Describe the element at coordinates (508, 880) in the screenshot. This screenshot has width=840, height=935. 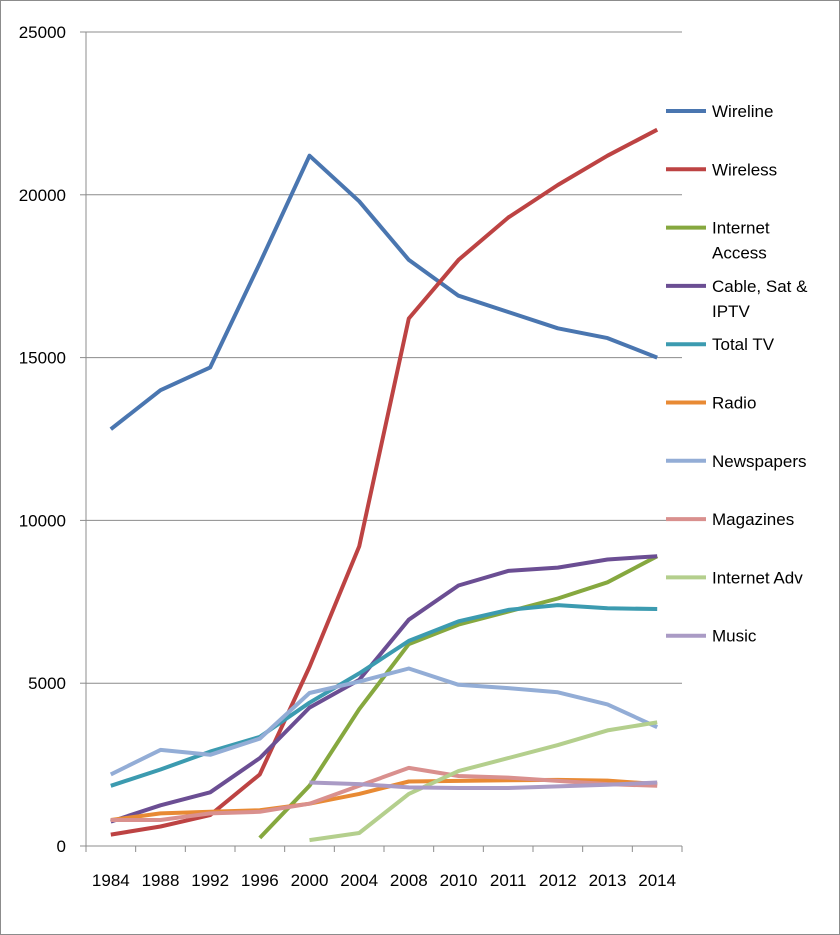
I see `x-tick-label: 2011` at that location.